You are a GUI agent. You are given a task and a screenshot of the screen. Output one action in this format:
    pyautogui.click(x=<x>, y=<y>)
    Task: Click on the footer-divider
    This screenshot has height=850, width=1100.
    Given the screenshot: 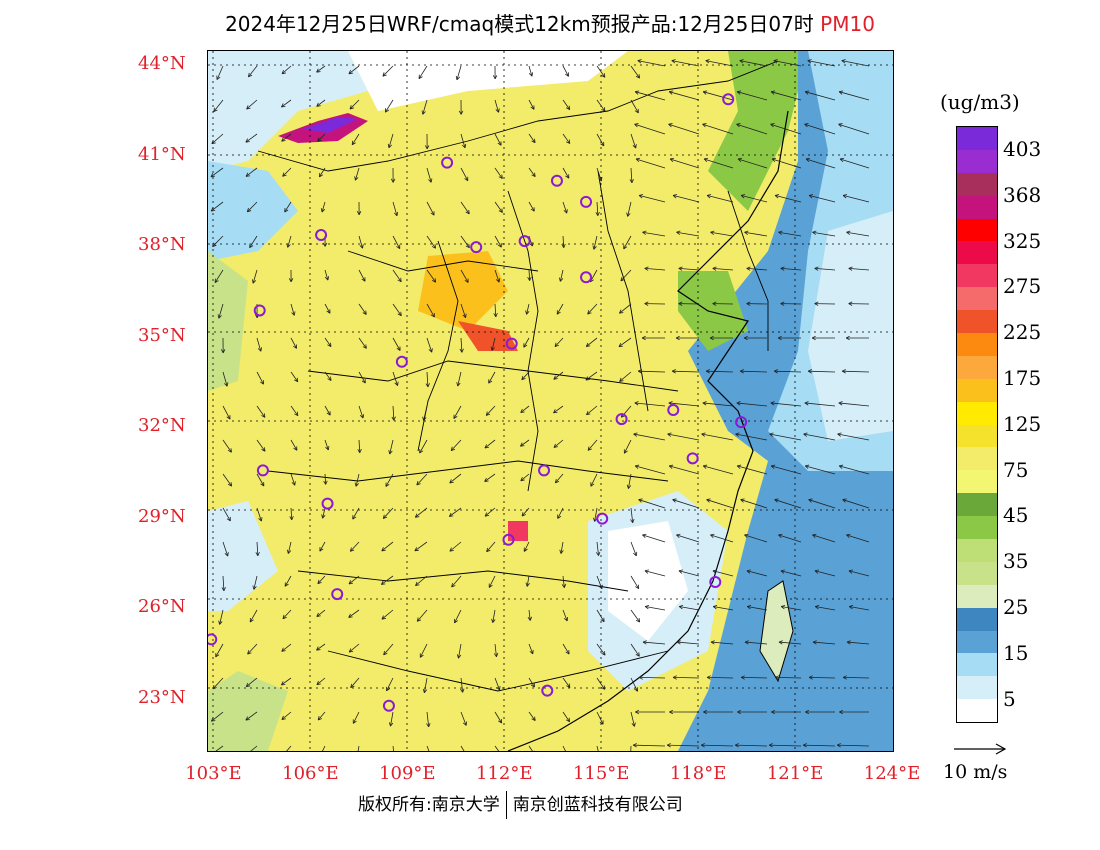 What is the action you would take?
    pyautogui.click(x=506, y=805)
    